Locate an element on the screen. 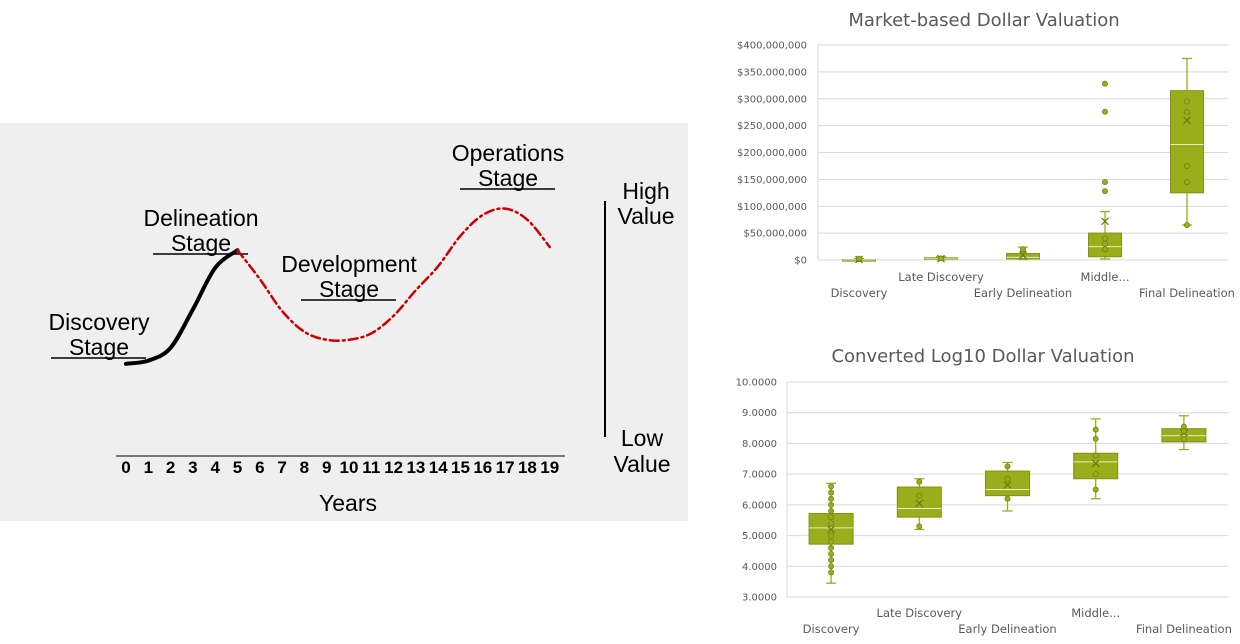 This screenshot has width=1240, height=644. y-tick-label: 3.0000 is located at coordinates (759, 598).